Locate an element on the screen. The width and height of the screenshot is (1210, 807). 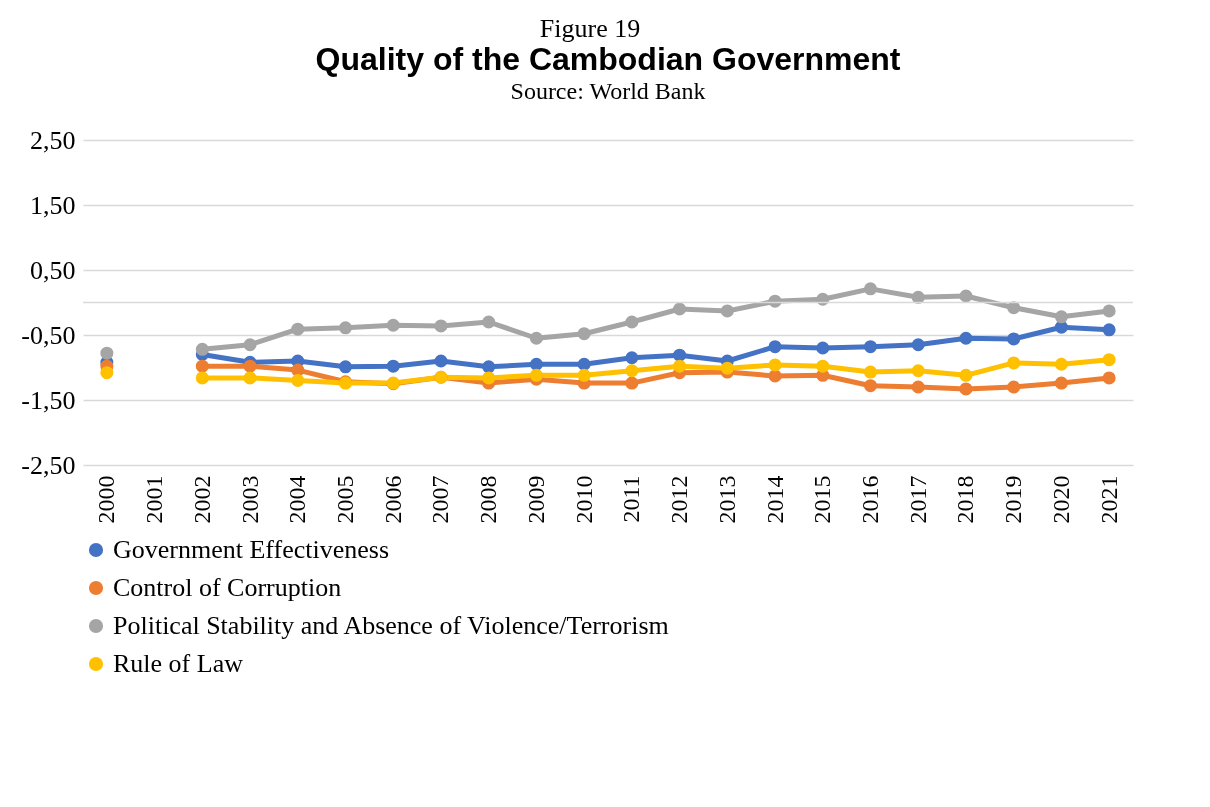
y-tick-label: -2,50 is located at coordinates (48, 465).